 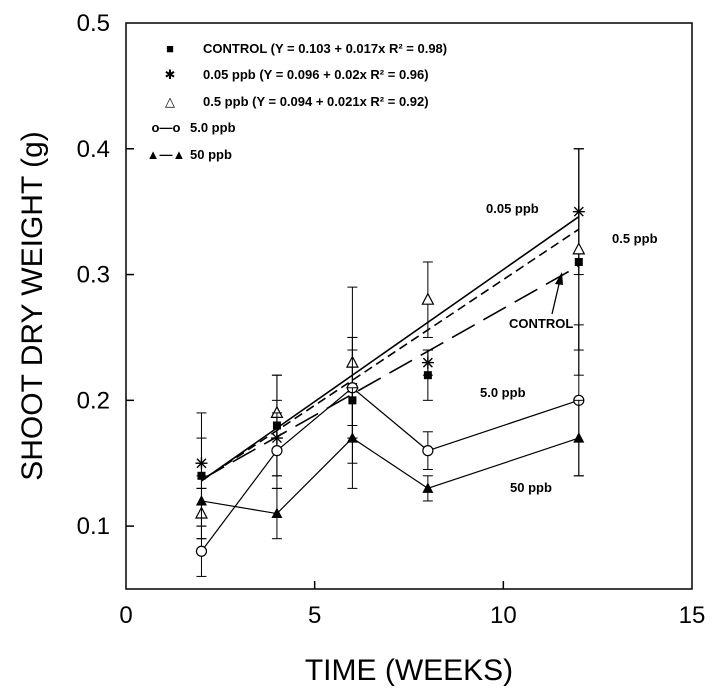 I want to click on legend-entry-control: ■ CONTROL (Y = 0.103 + 0.017x R² = 0.98), so click(x=306, y=48).